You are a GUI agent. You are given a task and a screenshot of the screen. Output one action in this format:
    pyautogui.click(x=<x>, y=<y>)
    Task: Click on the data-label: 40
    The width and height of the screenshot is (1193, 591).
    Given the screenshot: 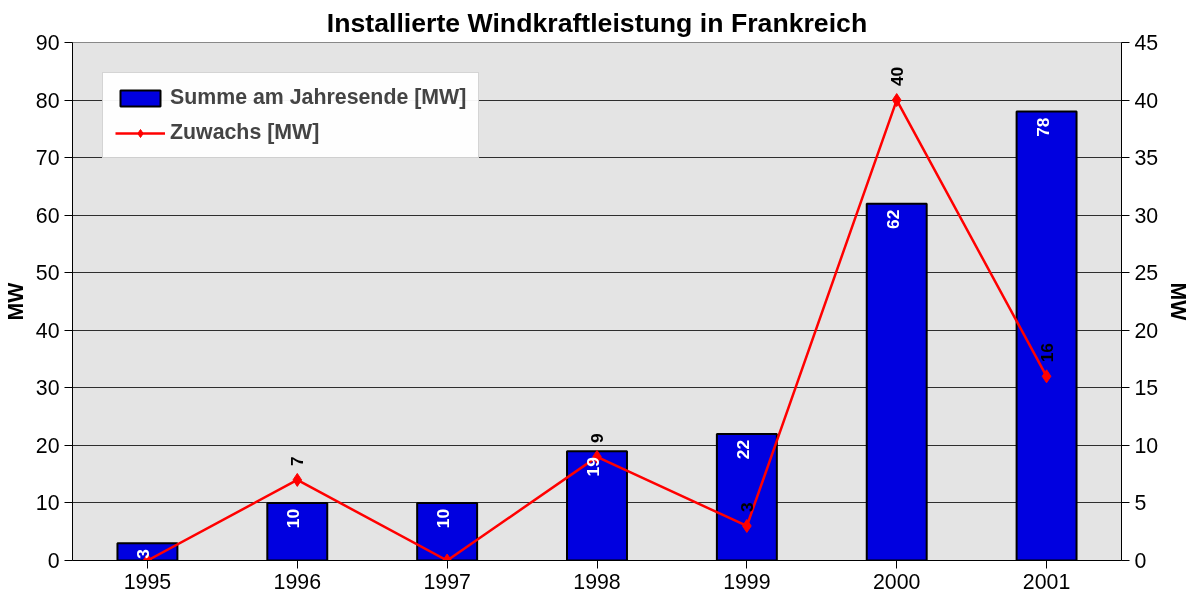 What is the action you would take?
    pyautogui.click(x=896, y=76)
    